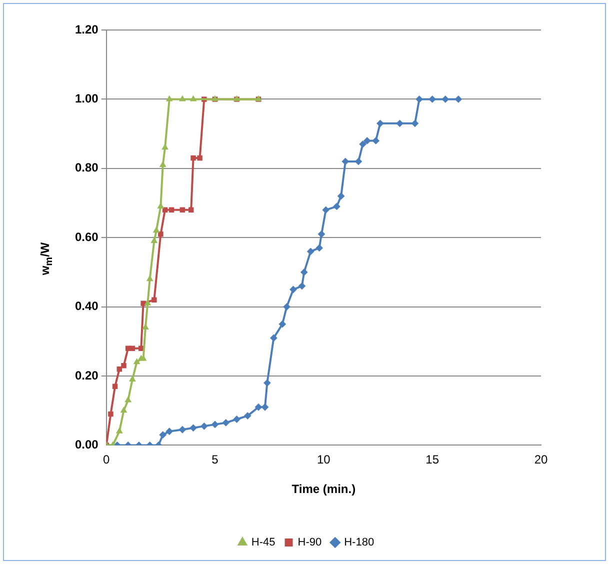 This screenshot has width=611, height=566. Describe the element at coordinates (86, 445) in the screenshot. I see `y-tick-label: 0.00` at that location.